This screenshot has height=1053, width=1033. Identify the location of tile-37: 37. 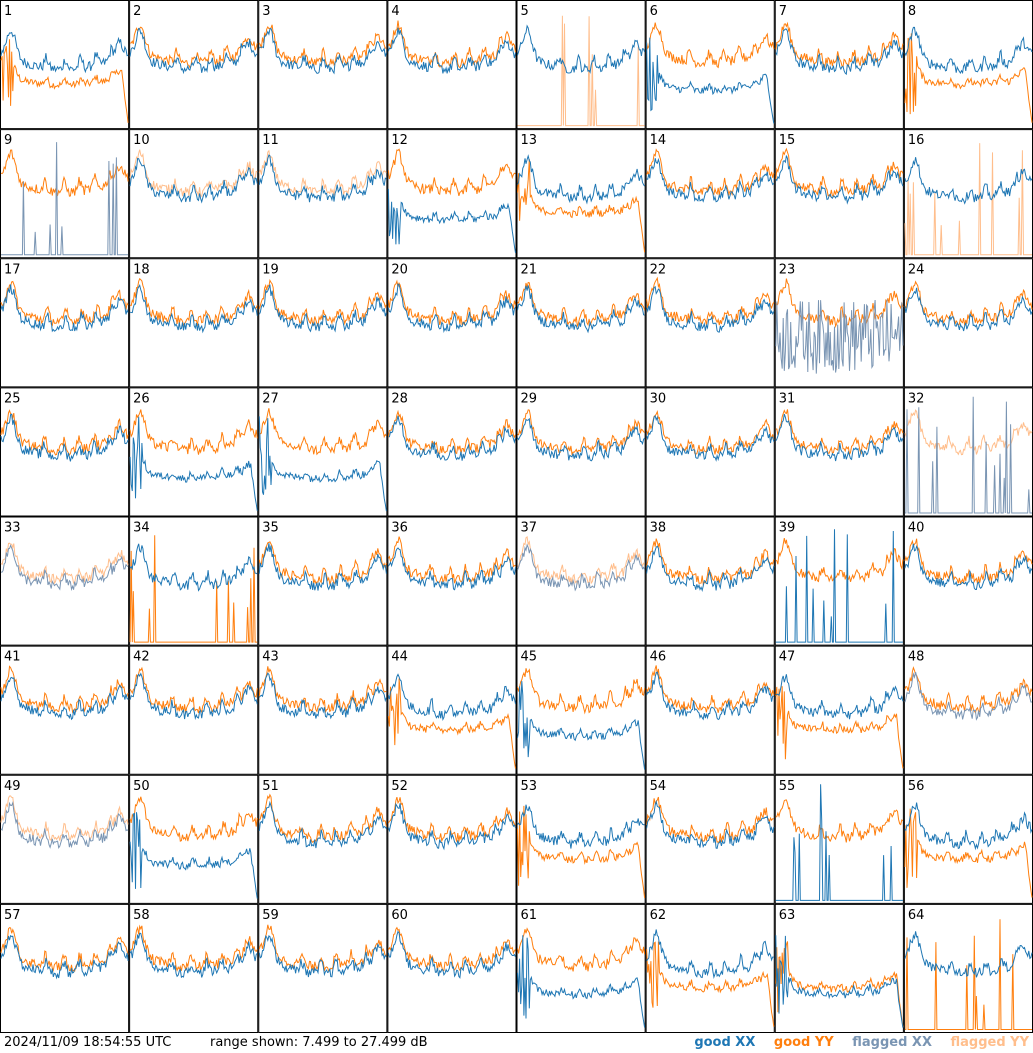
(581, 581).